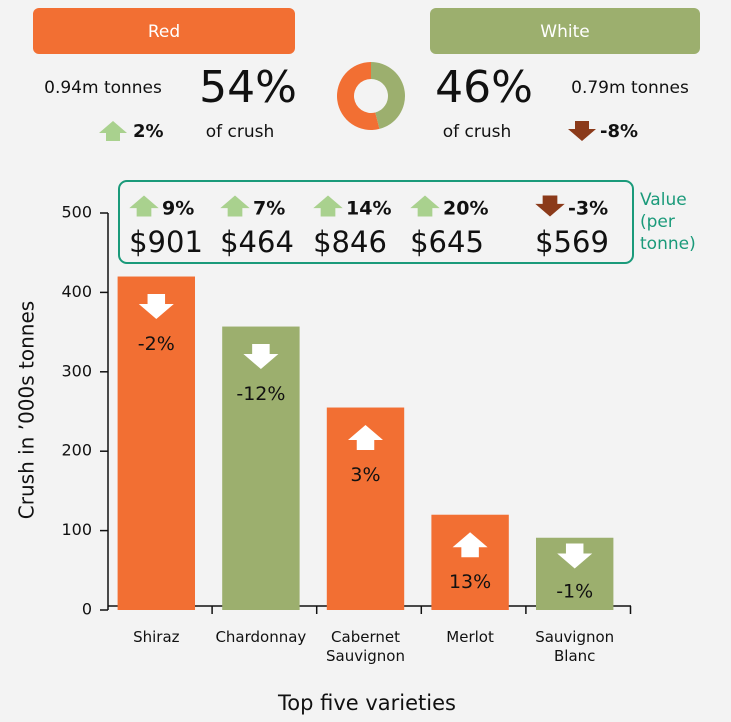  I want to click on red-of-crush: of crush, so click(240, 132).